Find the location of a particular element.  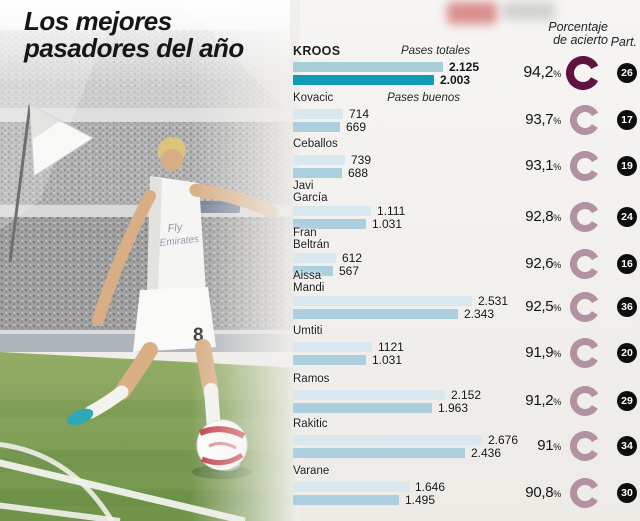

pass-bars: 2.152 1.963 is located at coordinates (387, 402).